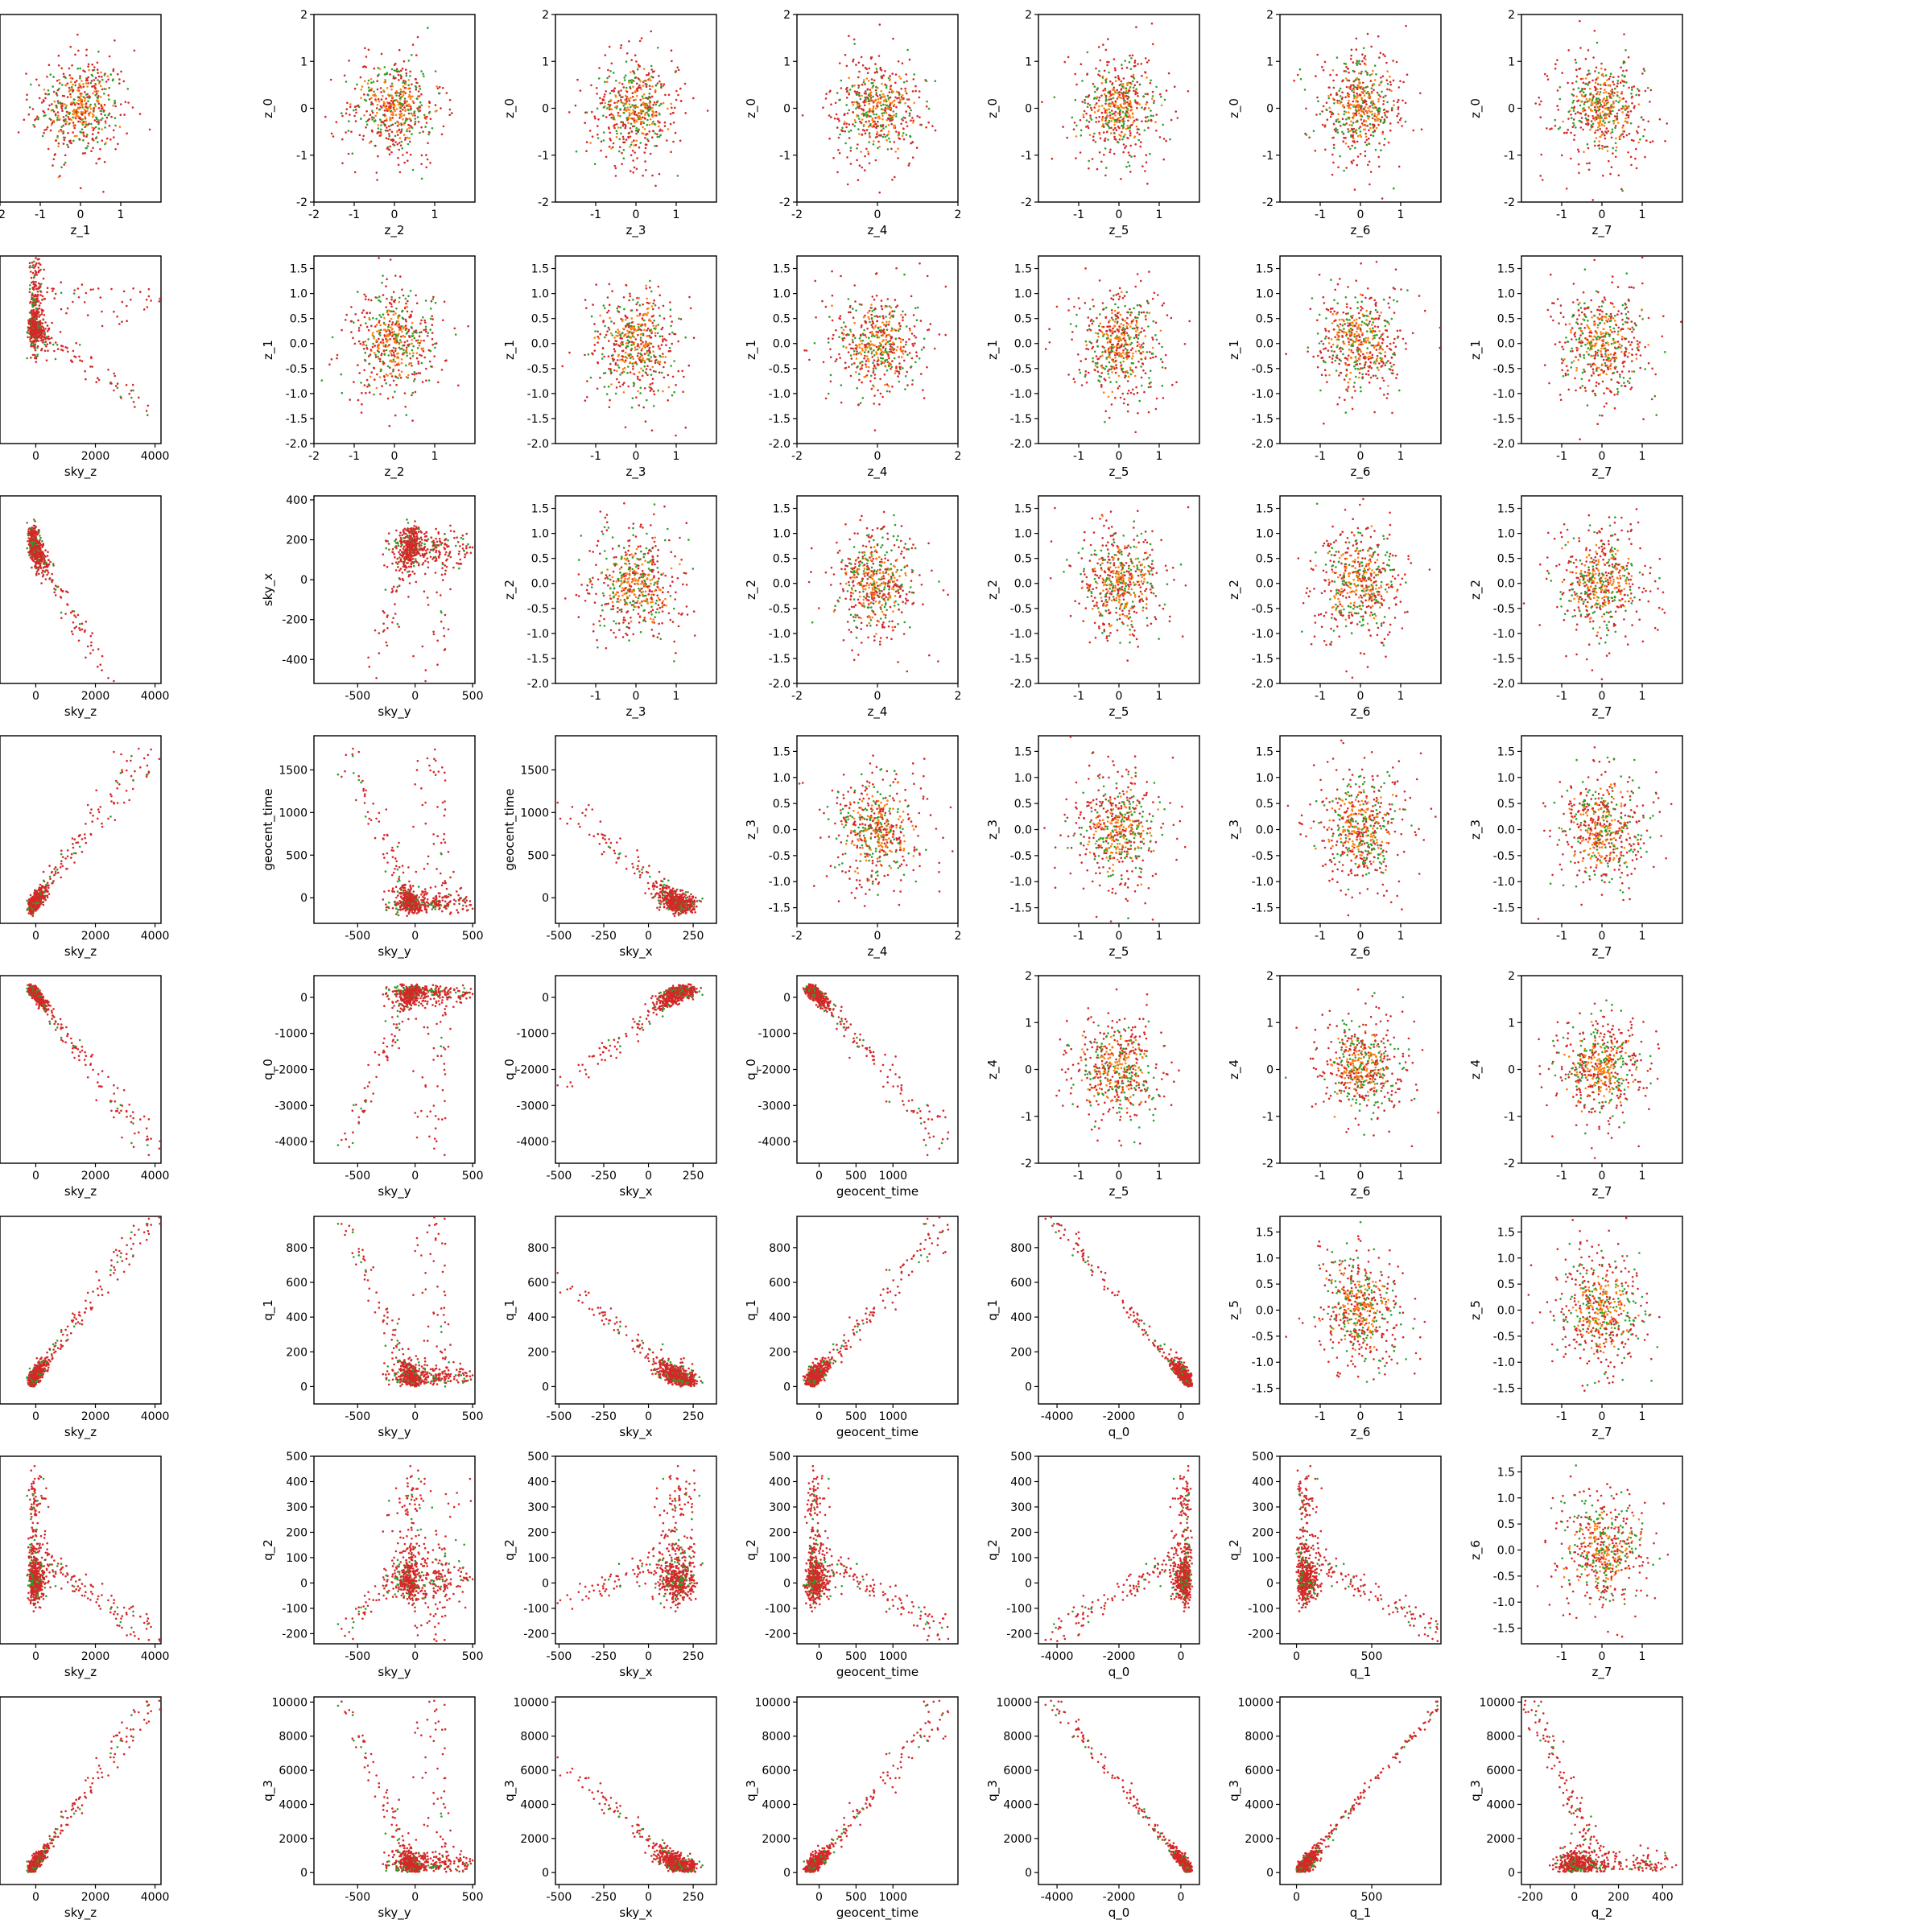 This screenshot has height=1932, width=1932. What do you see at coordinates (1361, 231) in the screenshot?
I see `x-axis-label: z_6` at bounding box center [1361, 231].